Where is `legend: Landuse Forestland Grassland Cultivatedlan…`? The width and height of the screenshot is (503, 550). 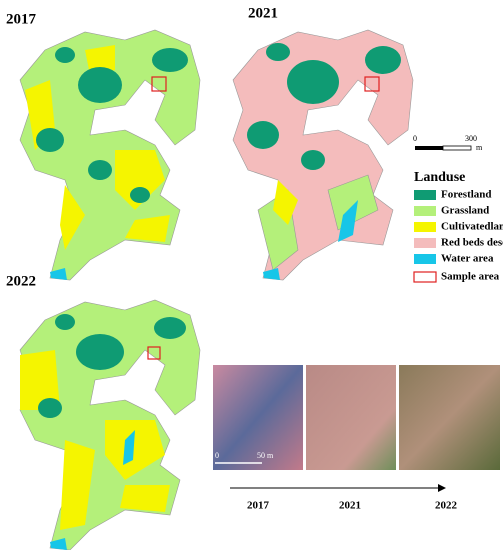 legend: Landuse Forestland Grassland Cultivatedlan… is located at coordinates (458, 226).